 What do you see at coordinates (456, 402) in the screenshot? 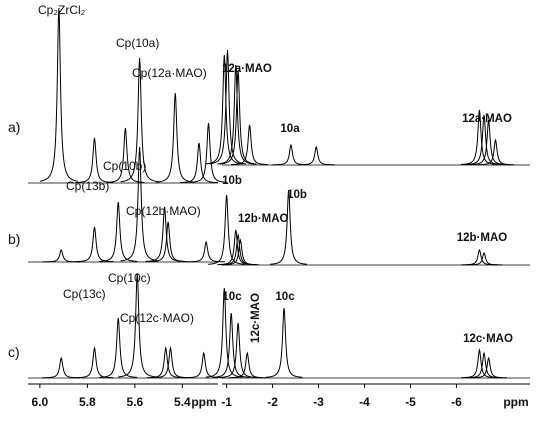
I see `x-tick-label: -6` at bounding box center [456, 402].